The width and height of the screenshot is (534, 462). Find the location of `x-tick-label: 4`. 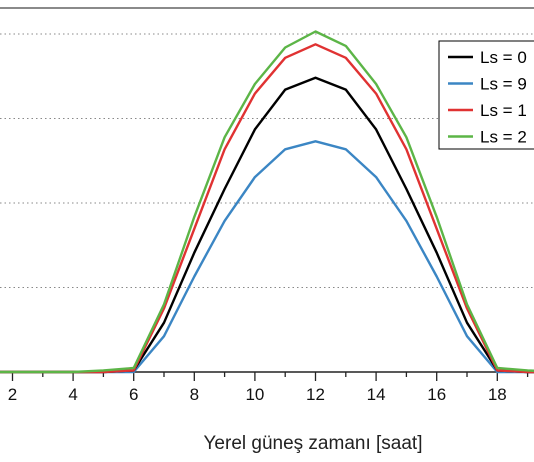

x-tick-label: 4 is located at coordinates (72, 394).